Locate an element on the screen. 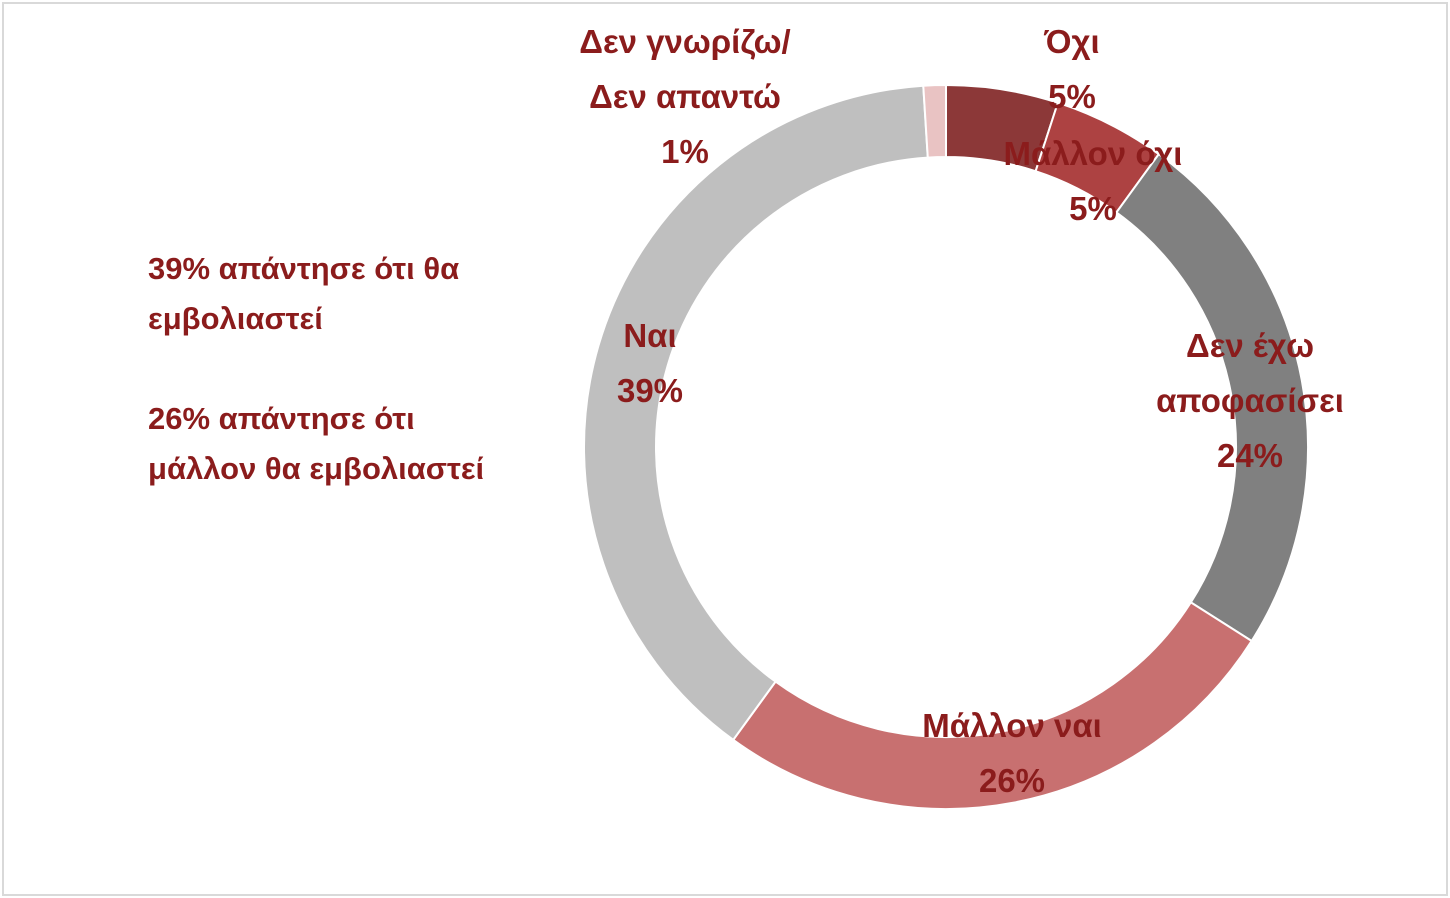  data-label: Μάλλον όχι 5% is located at coordinates (1093, 181).